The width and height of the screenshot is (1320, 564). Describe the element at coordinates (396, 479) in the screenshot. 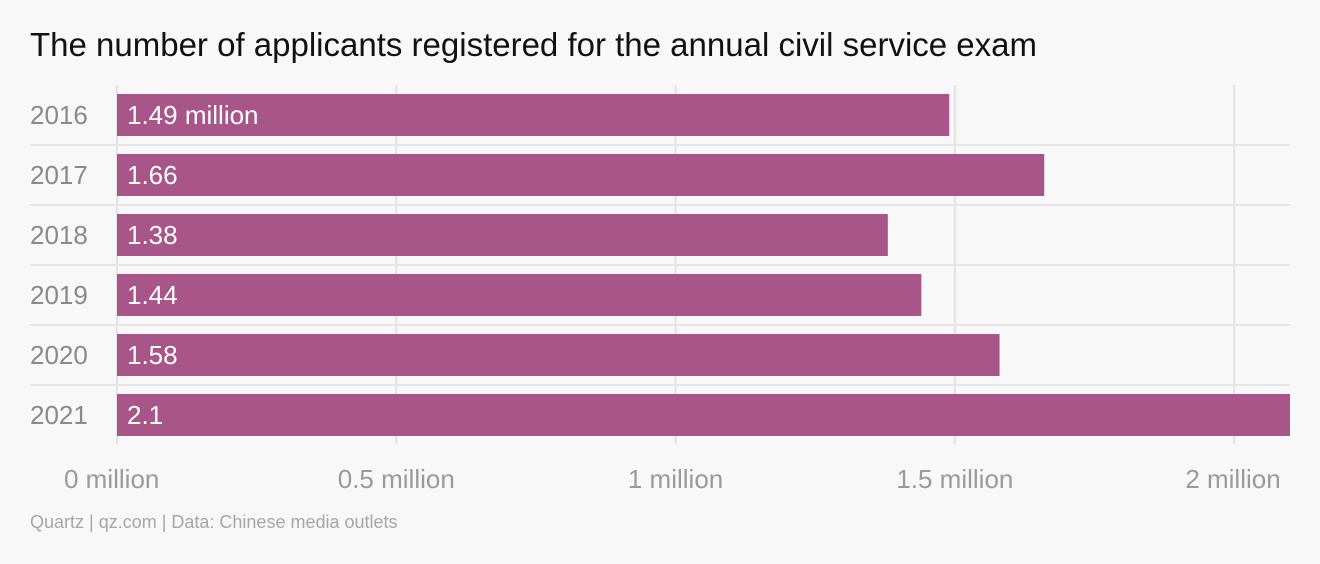

I see `x-tick-label: 0.5 million` at that location.